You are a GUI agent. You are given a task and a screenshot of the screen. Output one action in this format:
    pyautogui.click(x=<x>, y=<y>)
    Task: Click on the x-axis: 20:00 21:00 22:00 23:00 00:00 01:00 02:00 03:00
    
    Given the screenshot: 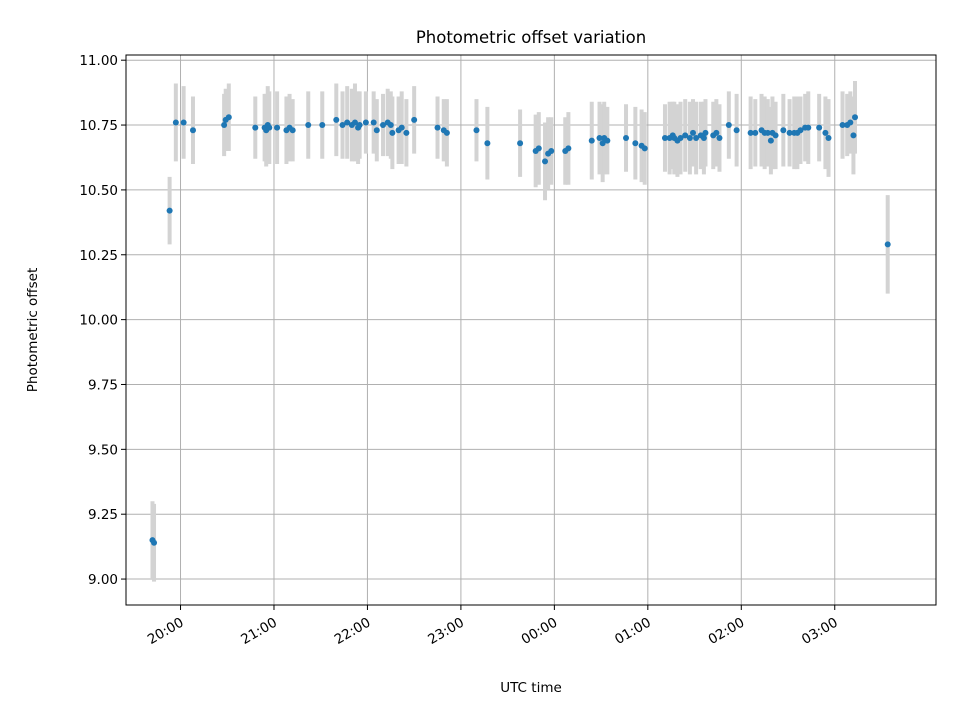 What is the action you would take?
    pyautogui.click(x=493, y=626)
    